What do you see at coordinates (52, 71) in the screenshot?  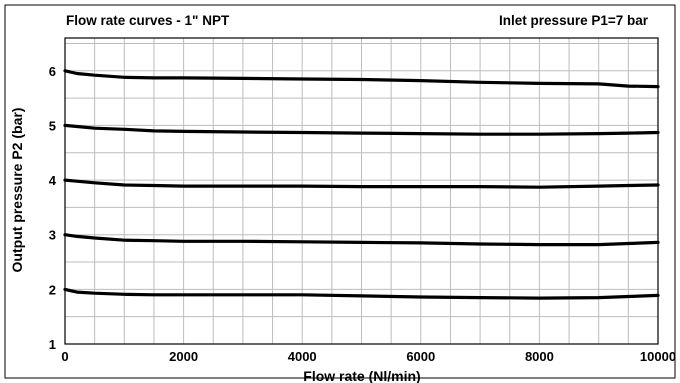 I see `y-tick-label: 6` at bounding box center [52, 71].